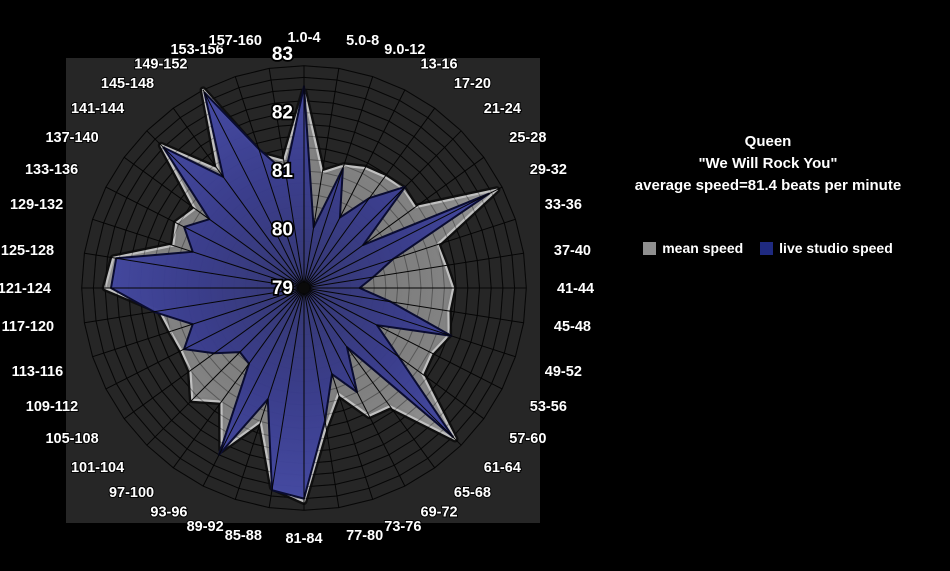 The height and width of the screenshot is (571, 950). Describe the element at coordinates (703, 248) in the screenshot. I see `legend-label-mean-speed: mean speed` at that location.